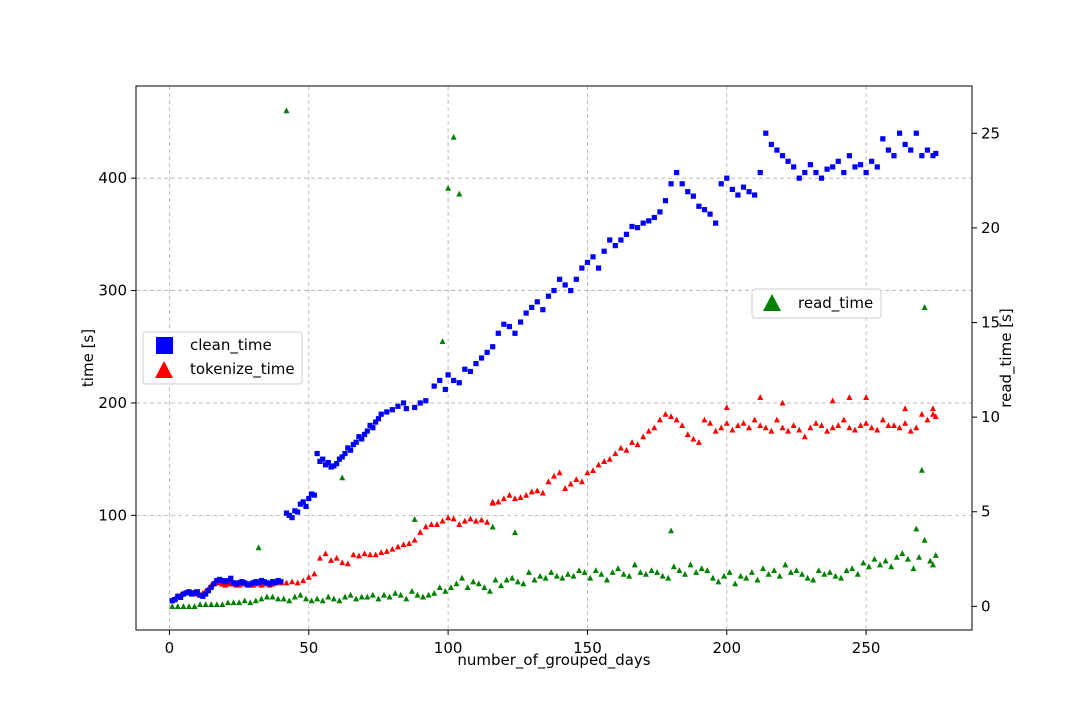 Image resolution: width=1080 pixels, height=724 pixels. What do you see at coordinates (553, 660) in the screenshot?
I see `x-axis-label: number_of_grouped_days` at bounding box center [553, 660].